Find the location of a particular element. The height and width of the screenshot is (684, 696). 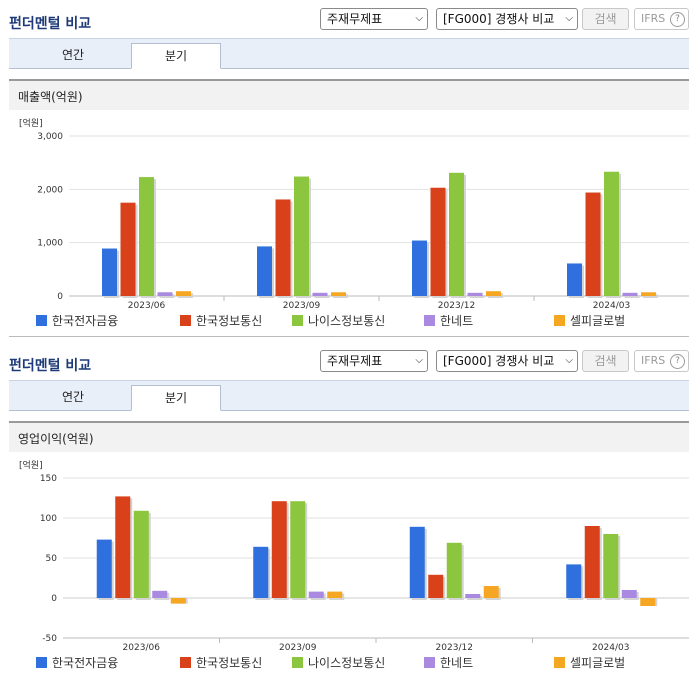

legend-label: 한국정보통신 is located at coordinates (229, 663).